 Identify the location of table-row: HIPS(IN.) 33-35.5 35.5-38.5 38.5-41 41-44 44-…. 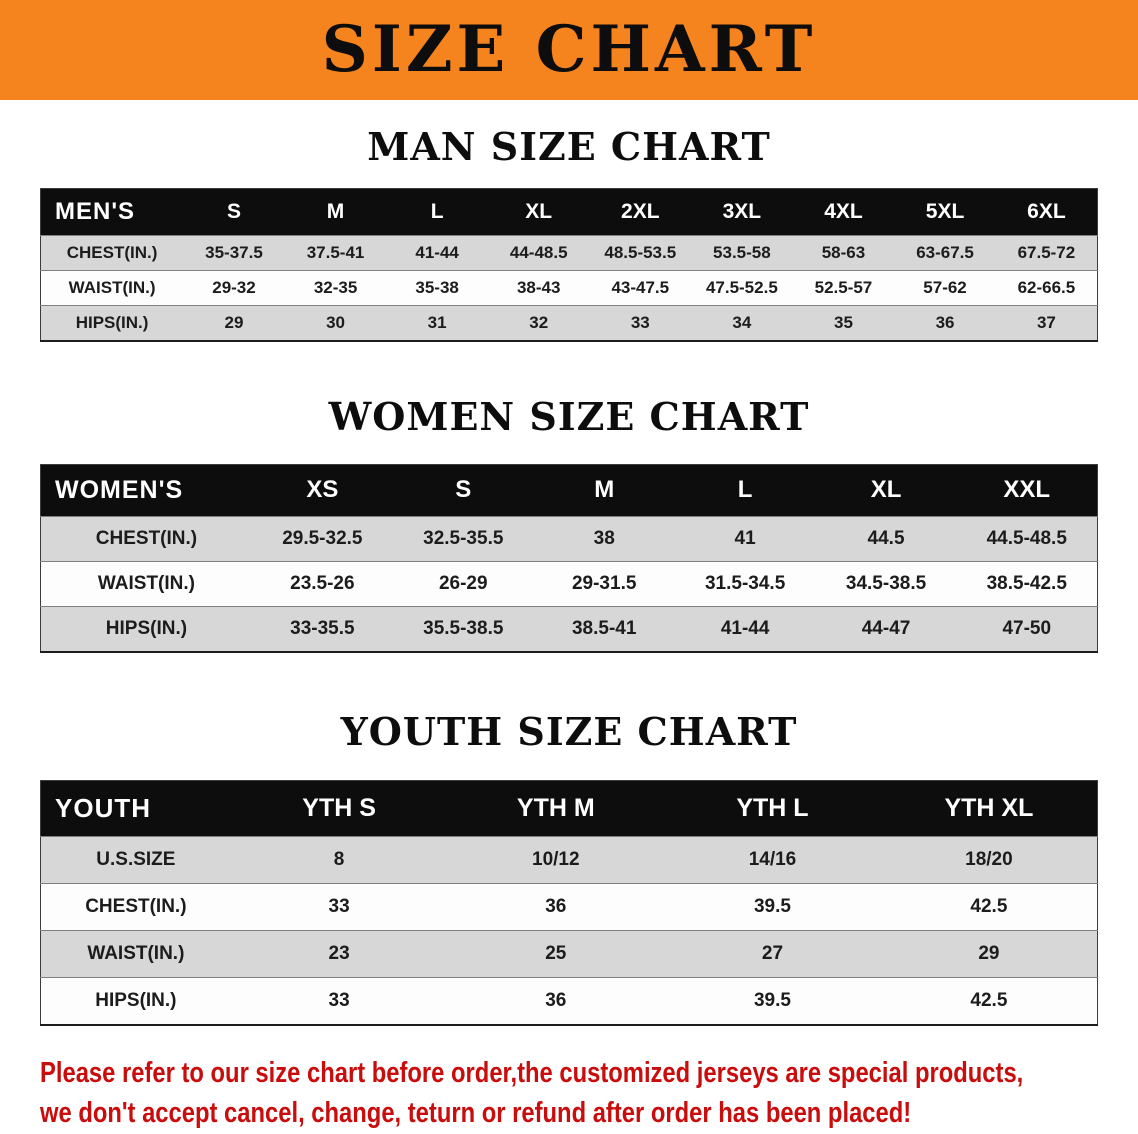
(569, 629).